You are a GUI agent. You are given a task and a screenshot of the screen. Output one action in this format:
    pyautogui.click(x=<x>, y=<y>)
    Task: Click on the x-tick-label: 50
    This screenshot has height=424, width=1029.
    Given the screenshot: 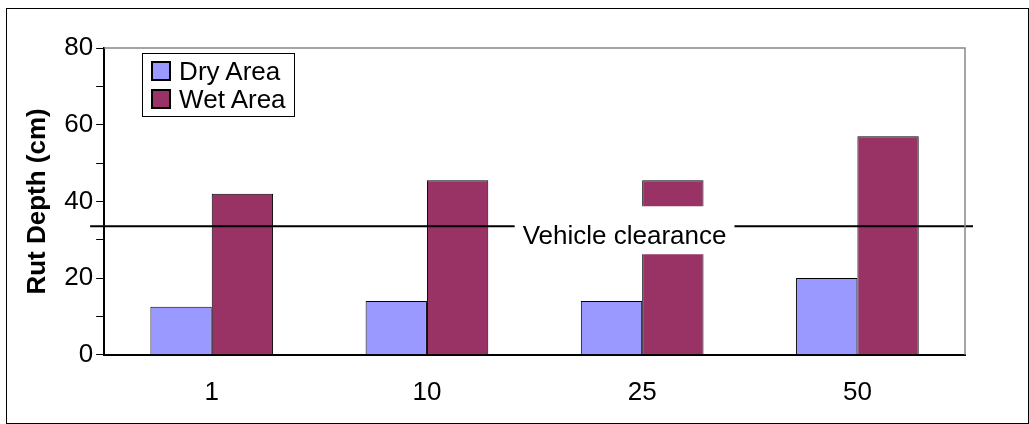 What is the action you would take?
    pyautogui.click(x=857, y=390)
    